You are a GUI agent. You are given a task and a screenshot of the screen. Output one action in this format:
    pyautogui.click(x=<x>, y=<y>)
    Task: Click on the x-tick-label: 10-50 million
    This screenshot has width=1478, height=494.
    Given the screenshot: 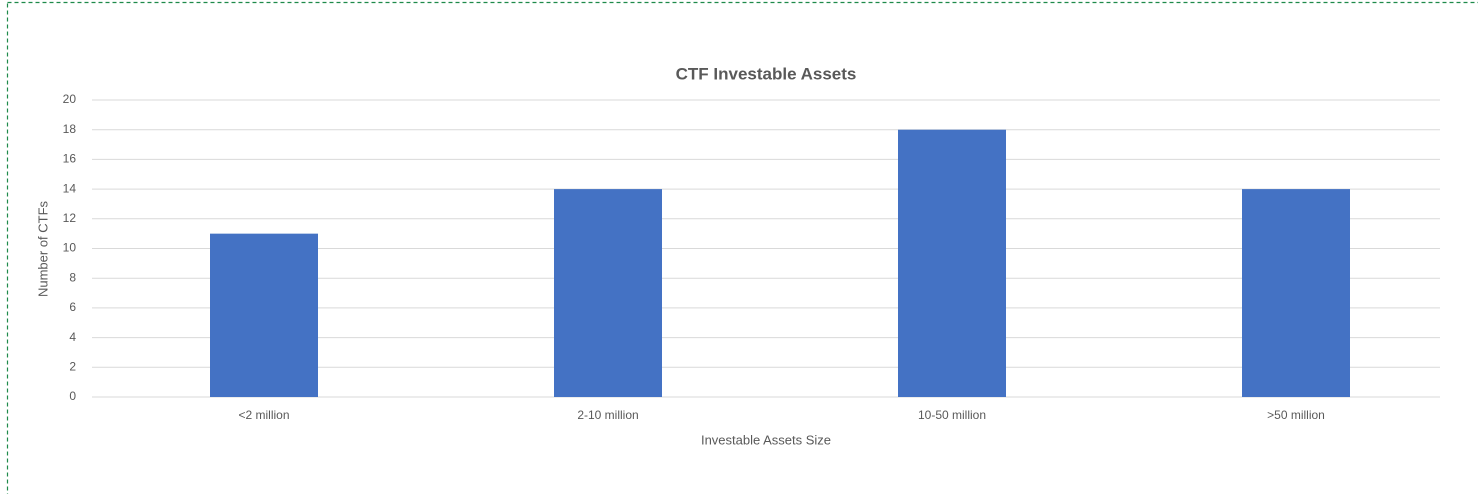 What is the action you would take?
    pyautogui.click(x=952, y=415)
    